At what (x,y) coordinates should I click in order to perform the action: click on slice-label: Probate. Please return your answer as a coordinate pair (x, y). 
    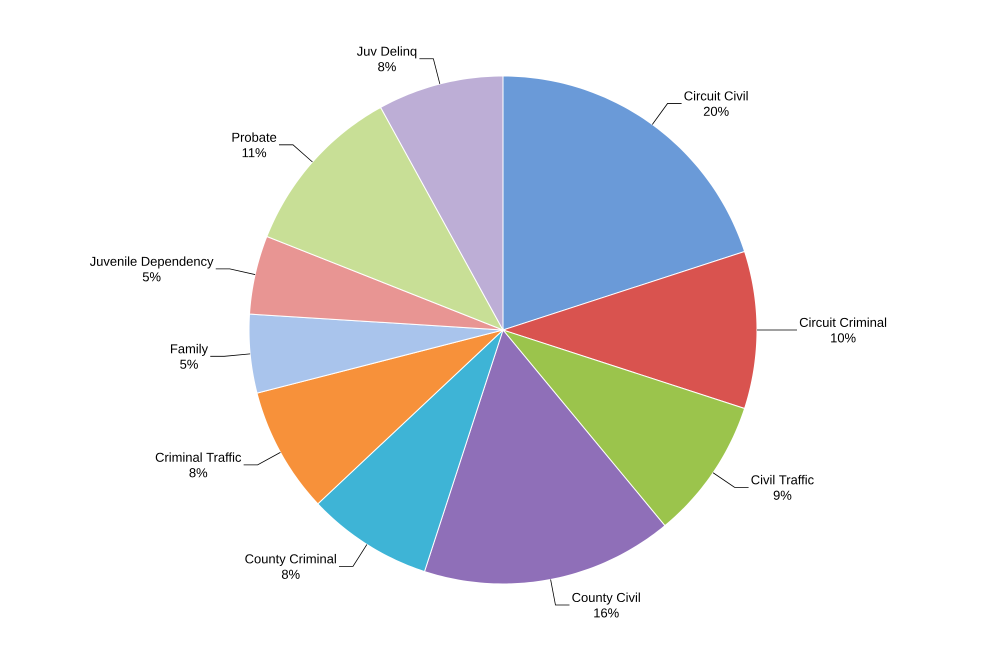
    Looking at the image, I should click on (254, 137).